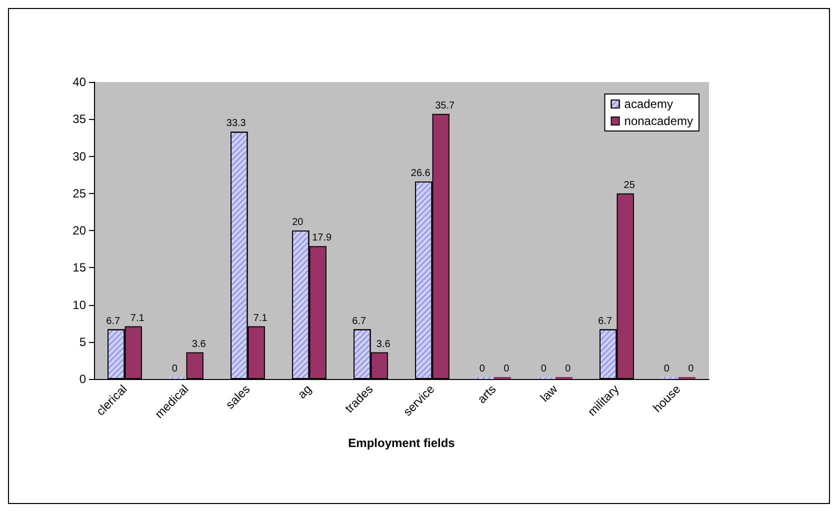 Image resolution: width=840 pixels, height=514 pixels. I want to click on data-label: 25, so click(630, 185).